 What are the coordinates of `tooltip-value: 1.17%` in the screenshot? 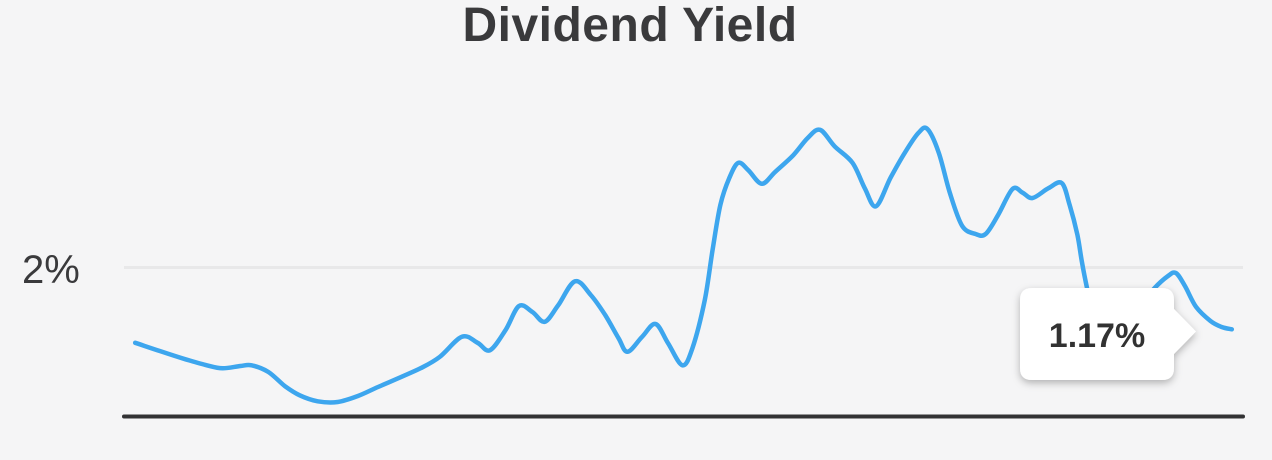 It's located at (1097, 336).